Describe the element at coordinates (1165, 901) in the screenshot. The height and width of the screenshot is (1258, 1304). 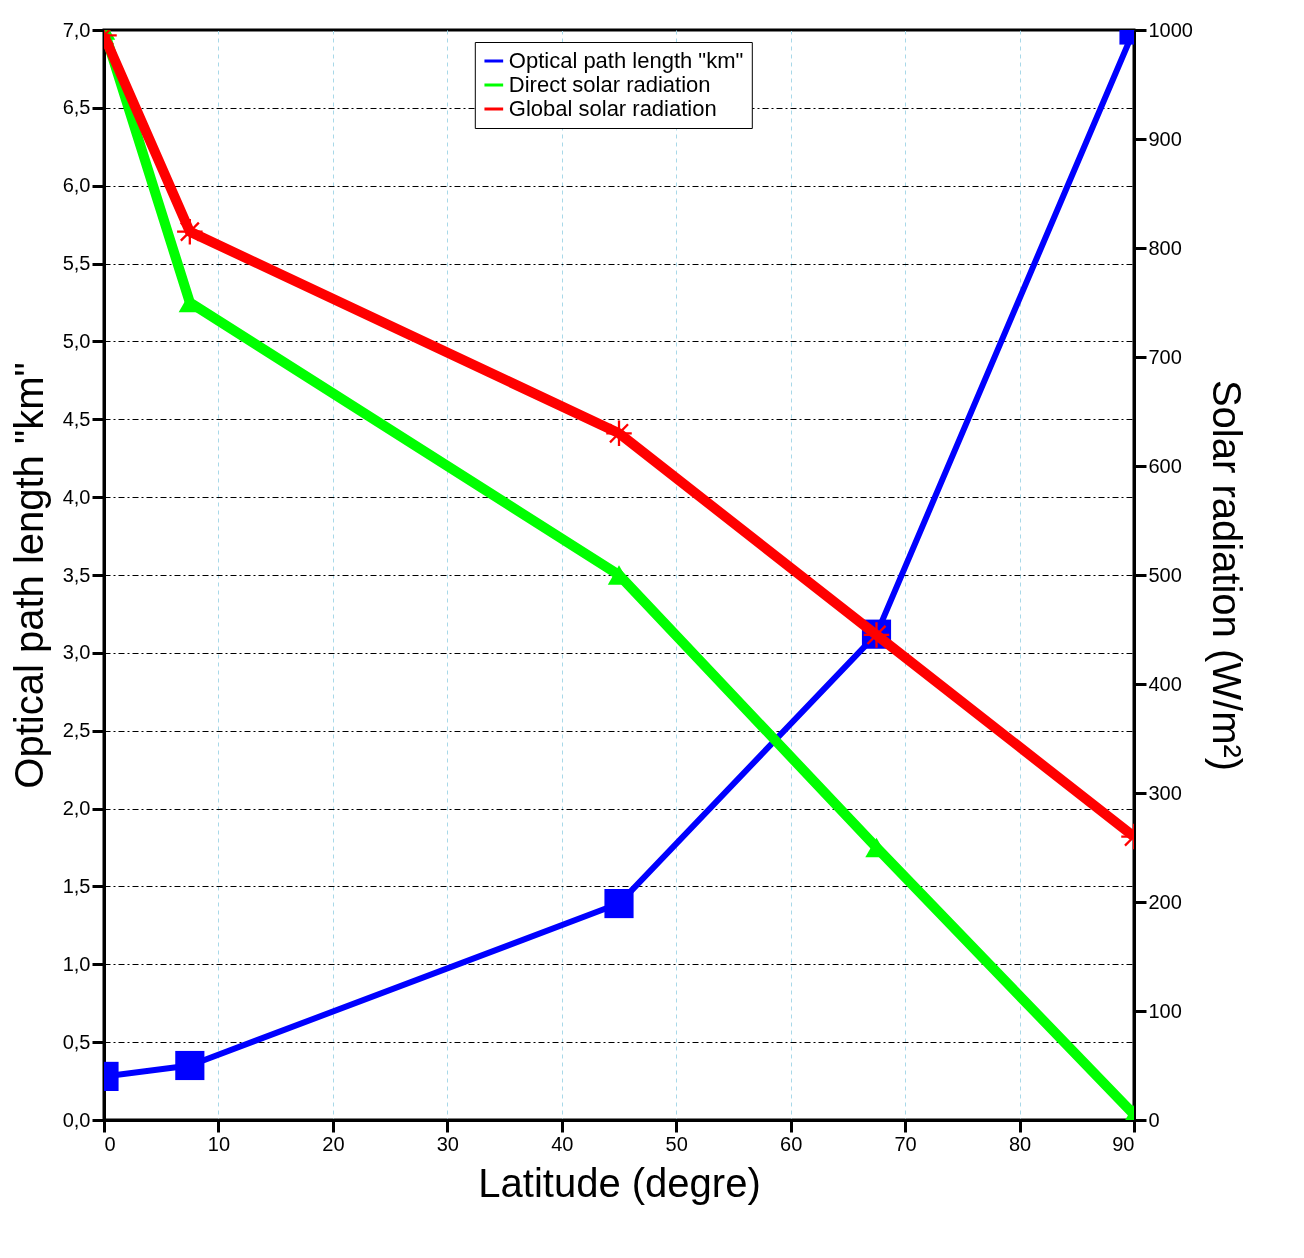
I see `y2-tick-label: 200` at that location.